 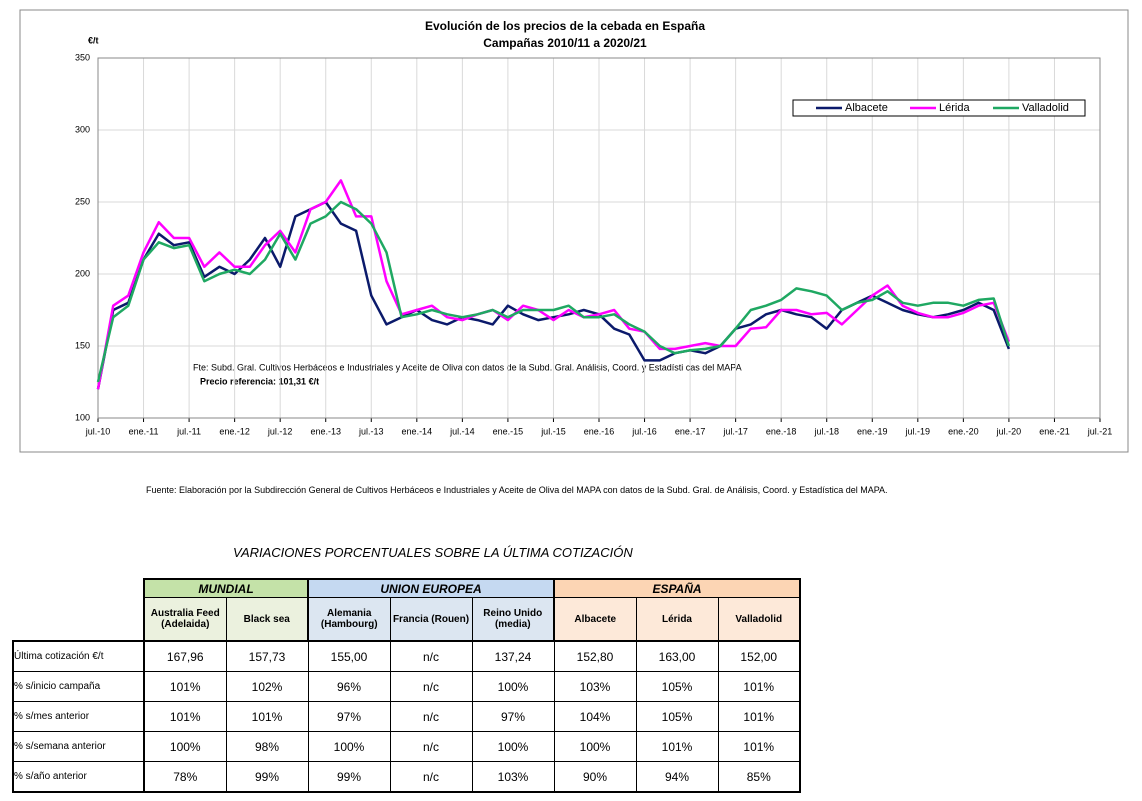 I want to click on column-header: Francia (Rouen), so click(x=431, y=619).